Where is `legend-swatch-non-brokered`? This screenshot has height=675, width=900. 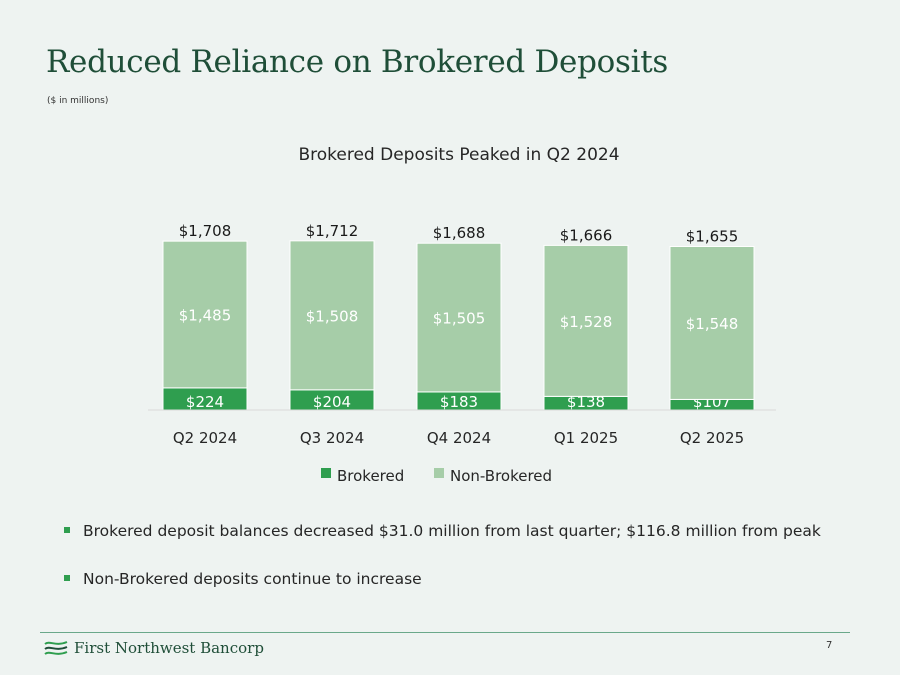
legend-swatch-non-brokered is located at coordinates (439, 473).